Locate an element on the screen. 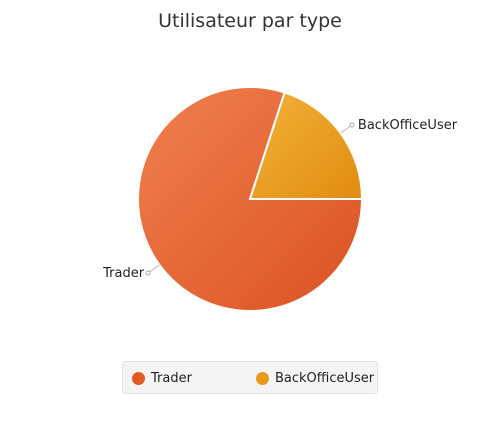 This screenshot has height=433, width=500. legend-swatch-trader is located at coordinates (138, 378).